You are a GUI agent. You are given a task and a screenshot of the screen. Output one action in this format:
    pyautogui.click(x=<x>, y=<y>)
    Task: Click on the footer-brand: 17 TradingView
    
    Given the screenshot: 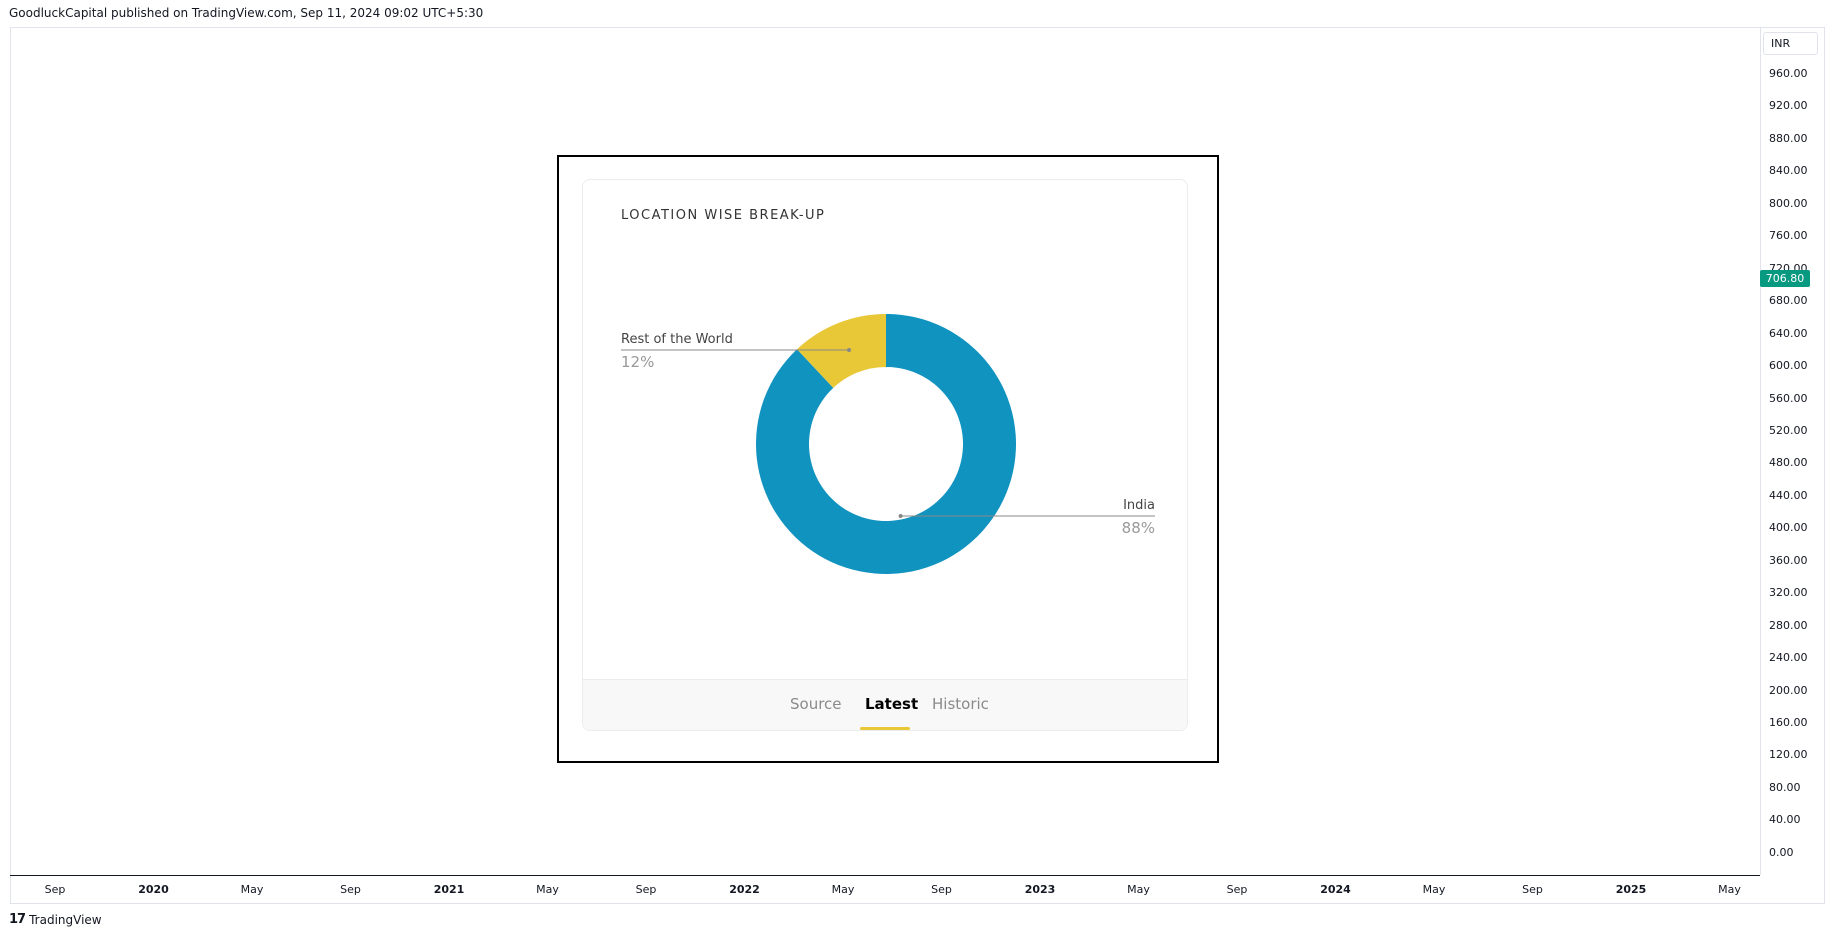 What is the action you would take?
    pyautogui.click(x=55, y=919)
    